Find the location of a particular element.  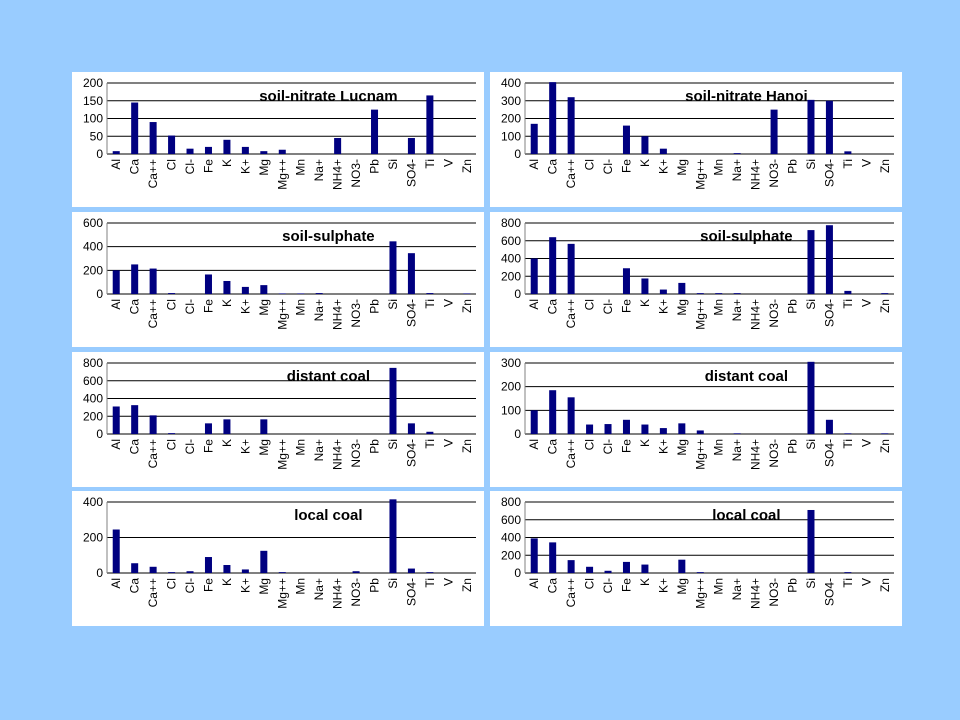

bar-mn is located at coordinates (301, 293).